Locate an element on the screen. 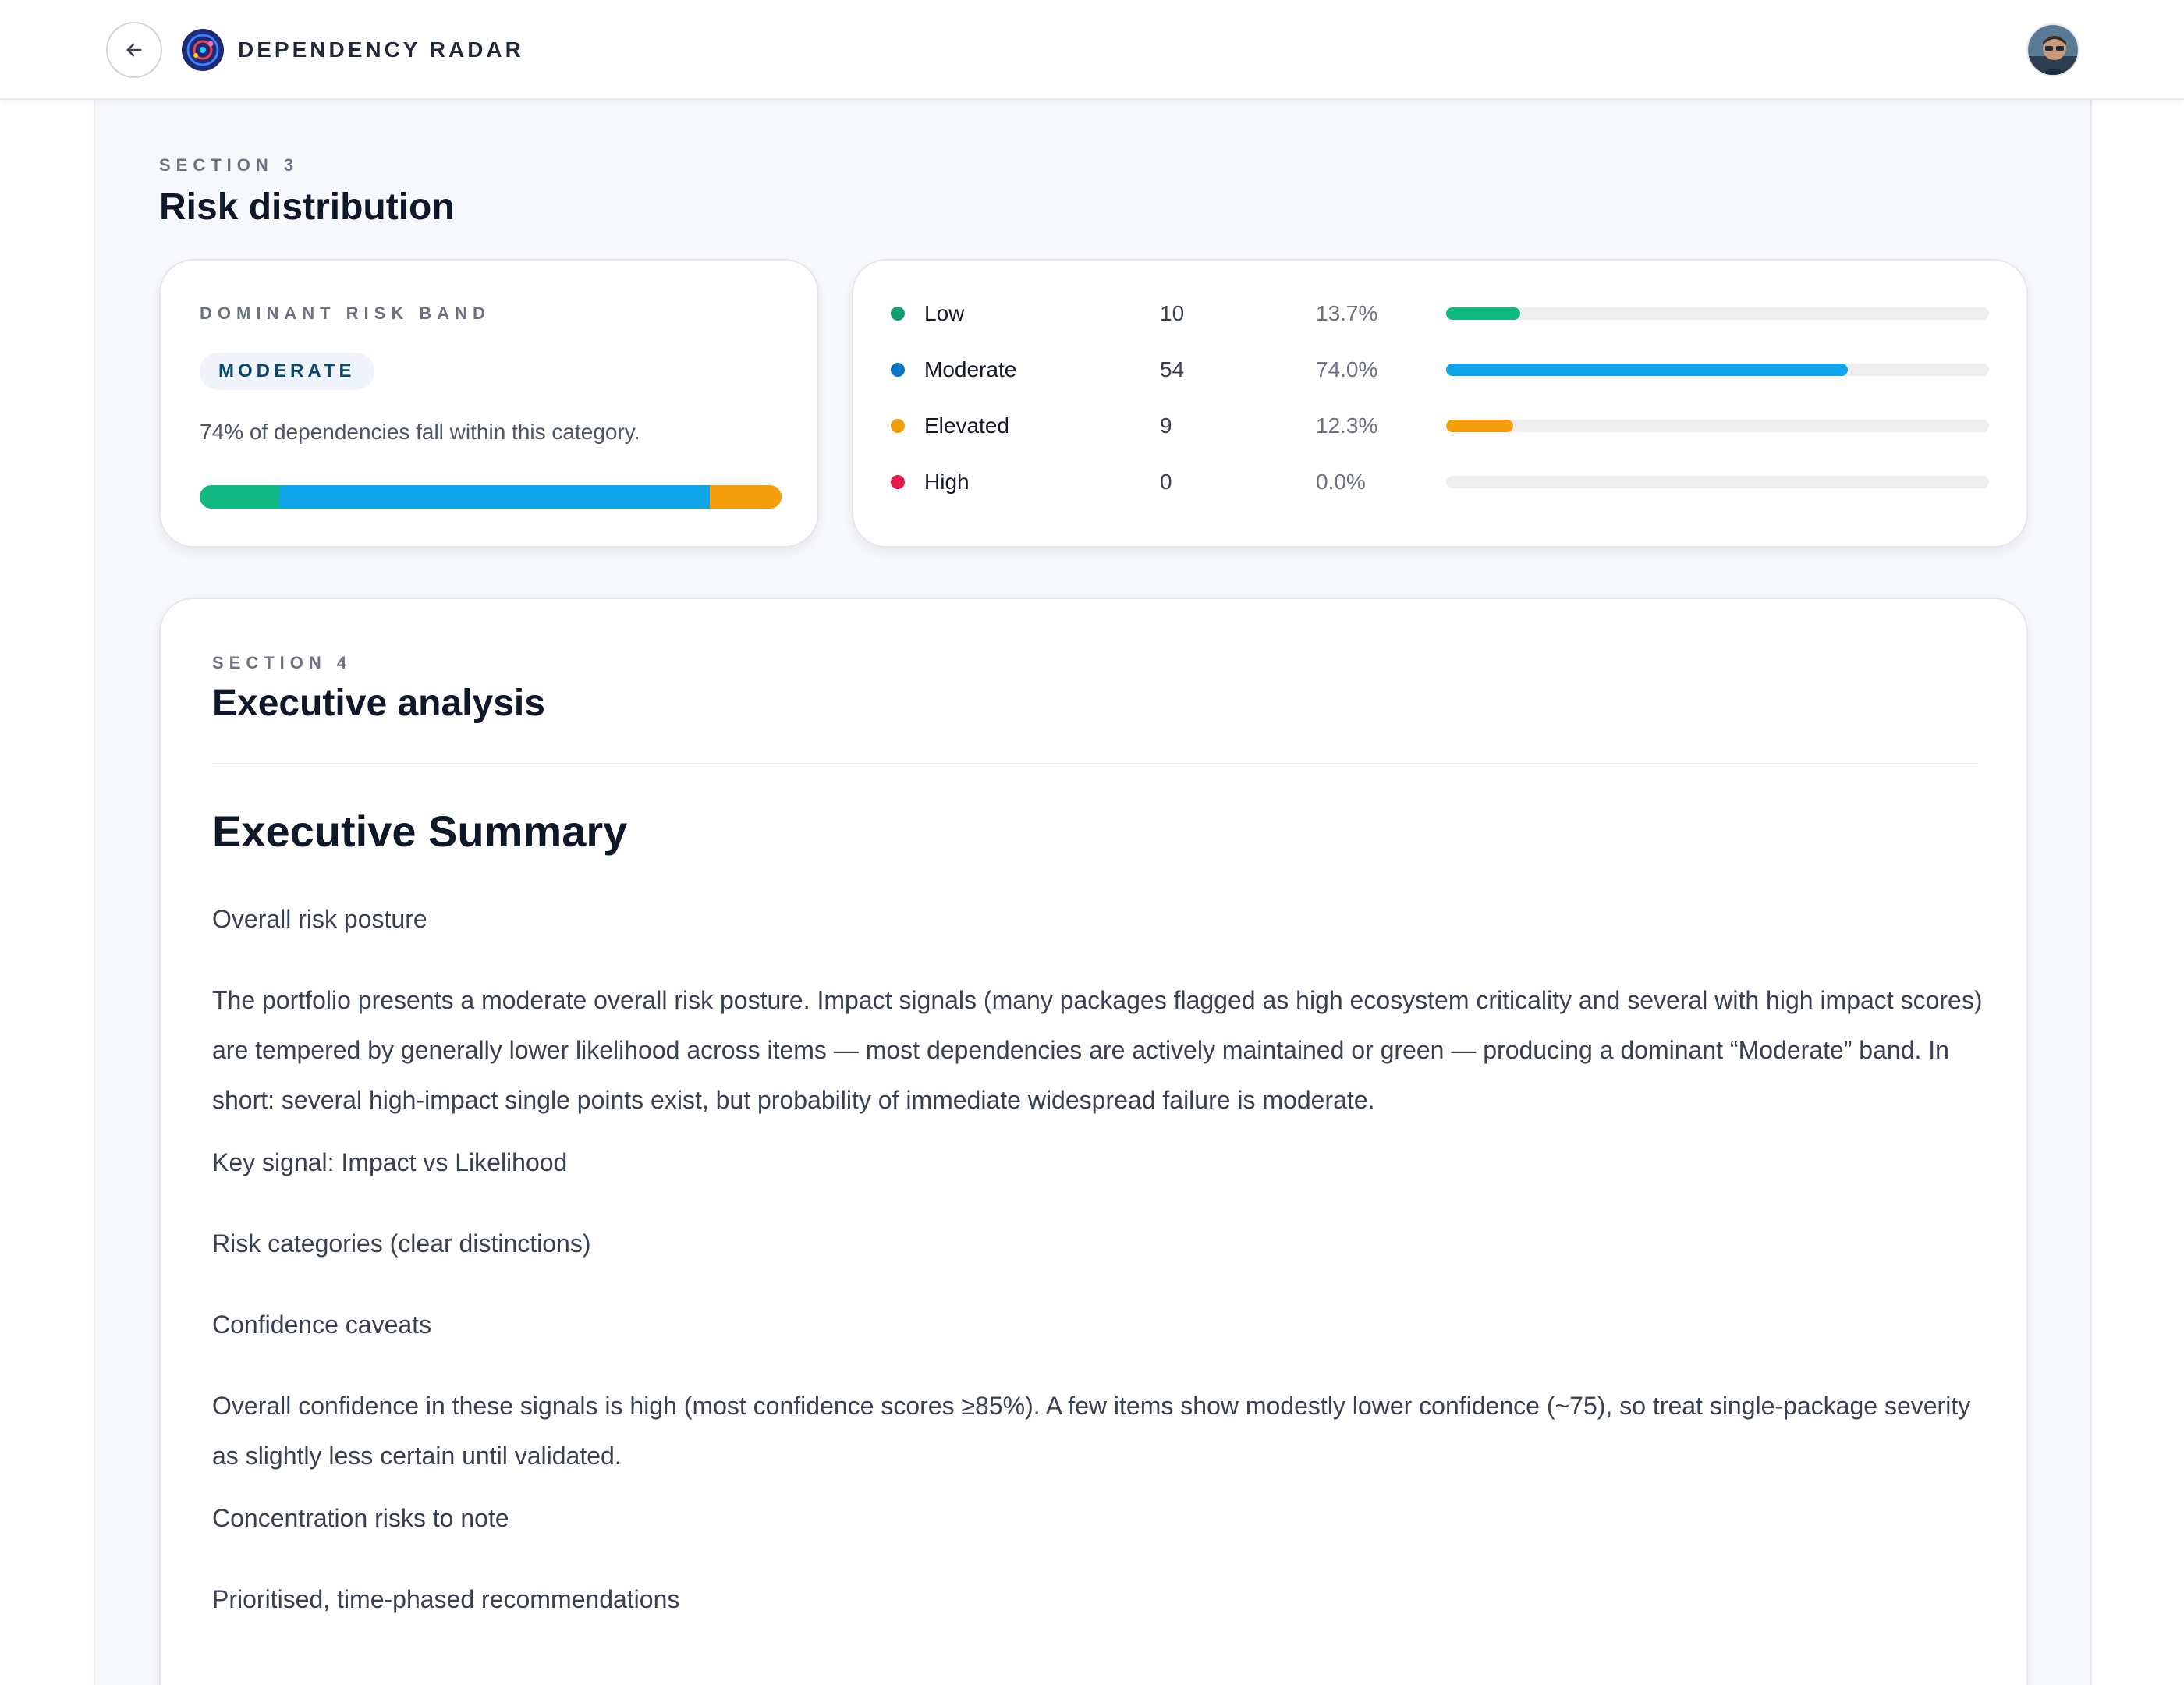 This screenshot has height=1685, width=2184. paragraph-confidence-caveats: Confidence caveats is located at coordinates (322, 1325).